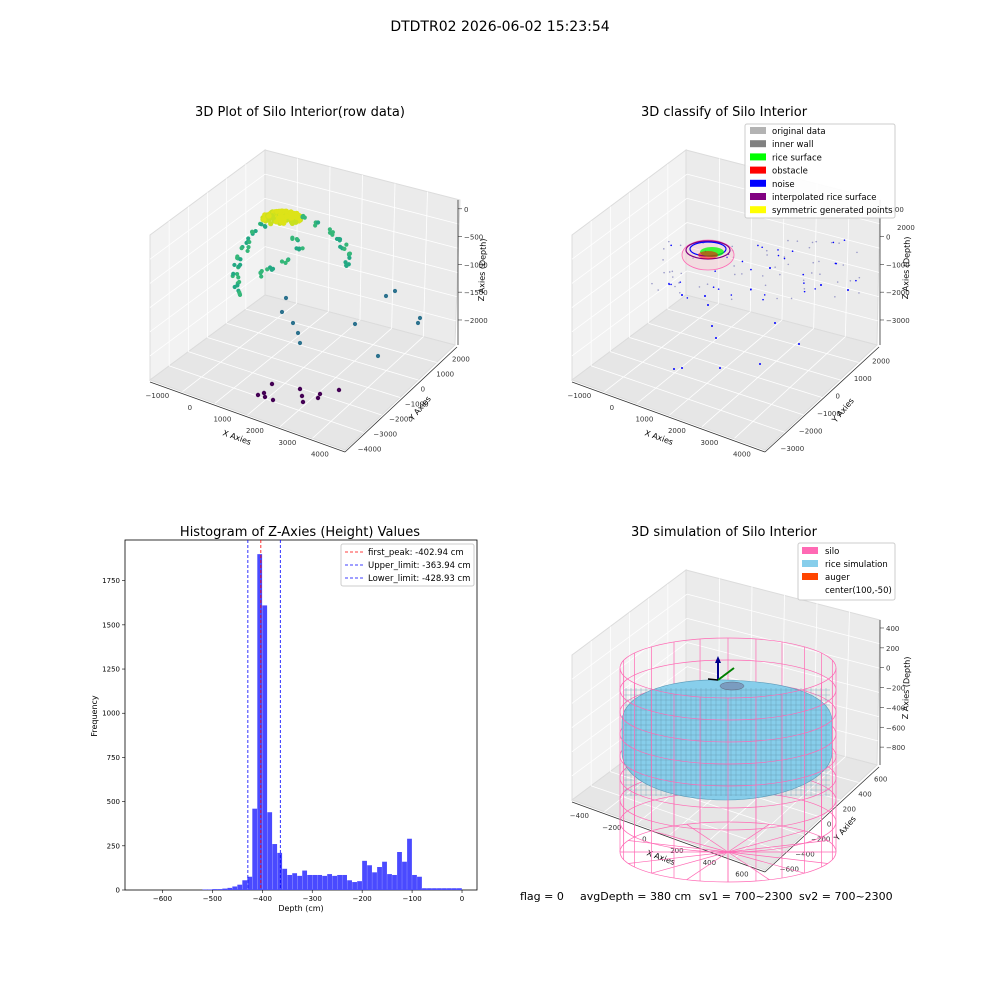  I want to click on legend-swatch, so click(810, 550).